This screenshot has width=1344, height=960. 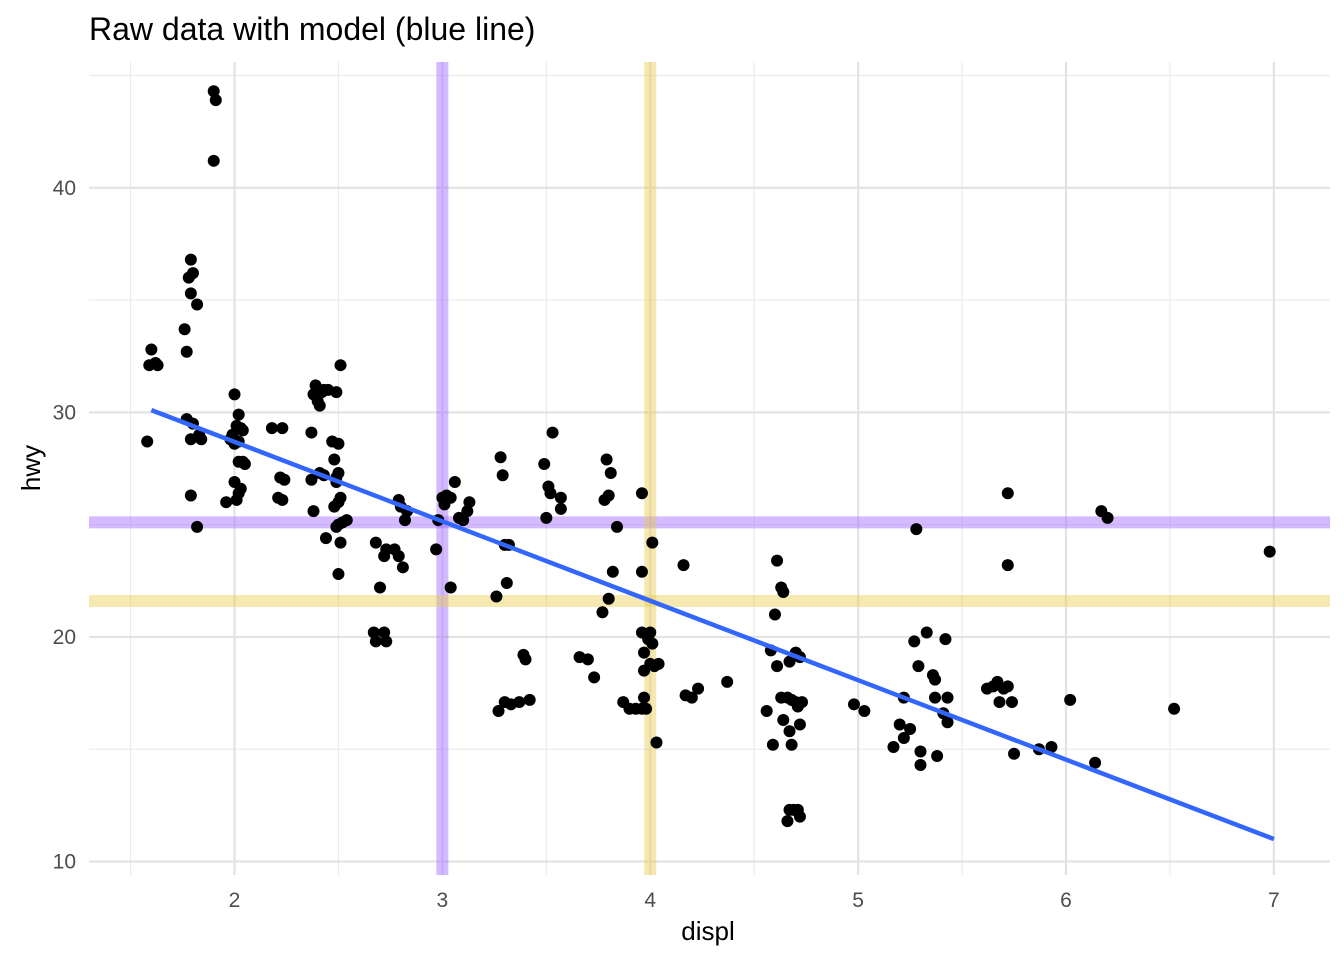 What do you see at coordinates (754, 900) in the screenshot?
I see `x-axis-ticks: 2 3 4 5 6 7` at bounding box center [754, 900].